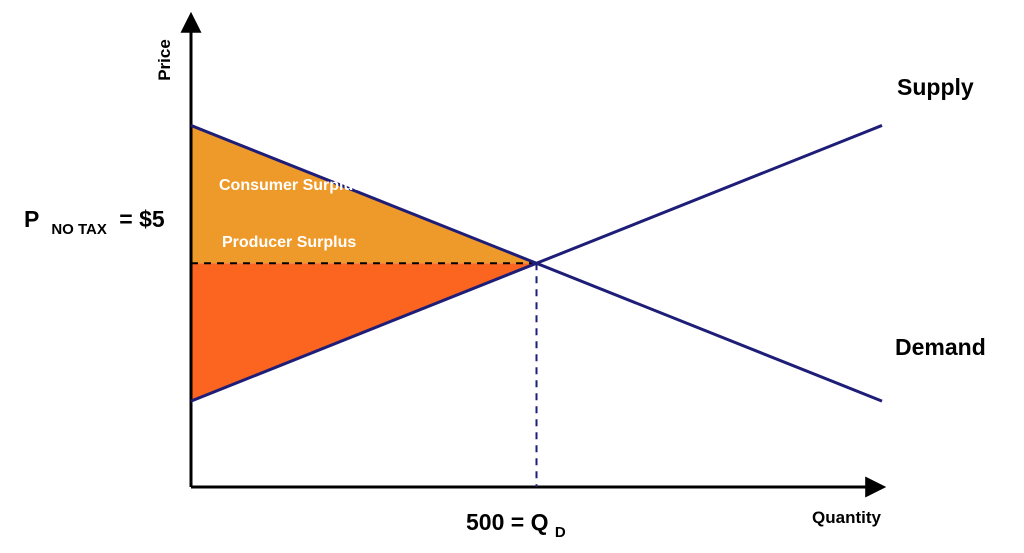  What do you see at coordinates (31, 219) in the screenshot?
I see `price-label-main: P` at bounding box center [31, 219].